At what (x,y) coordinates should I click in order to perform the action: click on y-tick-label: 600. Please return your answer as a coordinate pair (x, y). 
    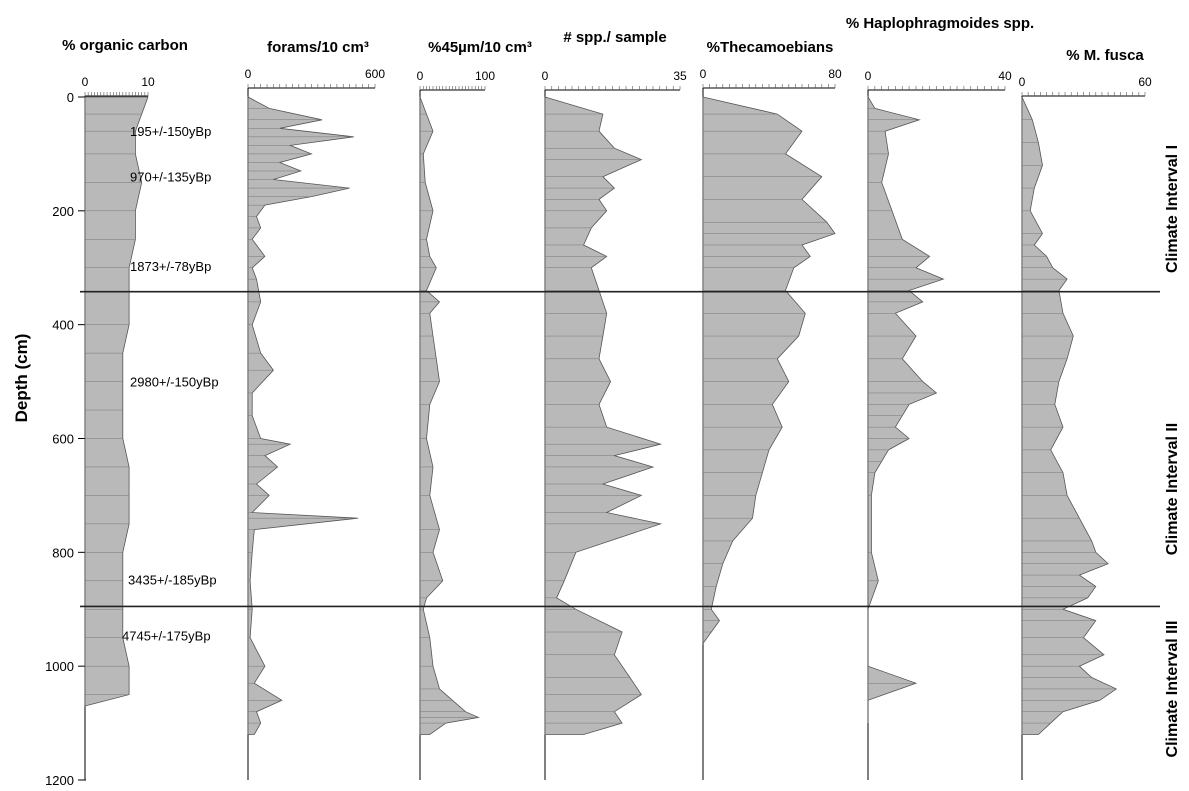
    Looking at the image, I should click on (63, 439).